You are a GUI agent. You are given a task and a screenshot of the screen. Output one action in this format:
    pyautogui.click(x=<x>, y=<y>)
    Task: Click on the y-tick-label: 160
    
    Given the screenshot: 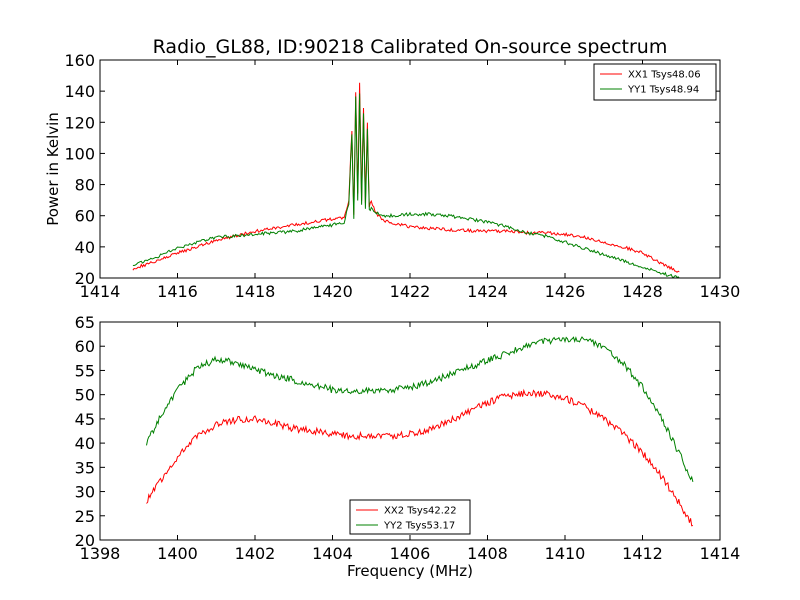 What is the action you would take?
    pyautogui.click(x=79, y=60)
    